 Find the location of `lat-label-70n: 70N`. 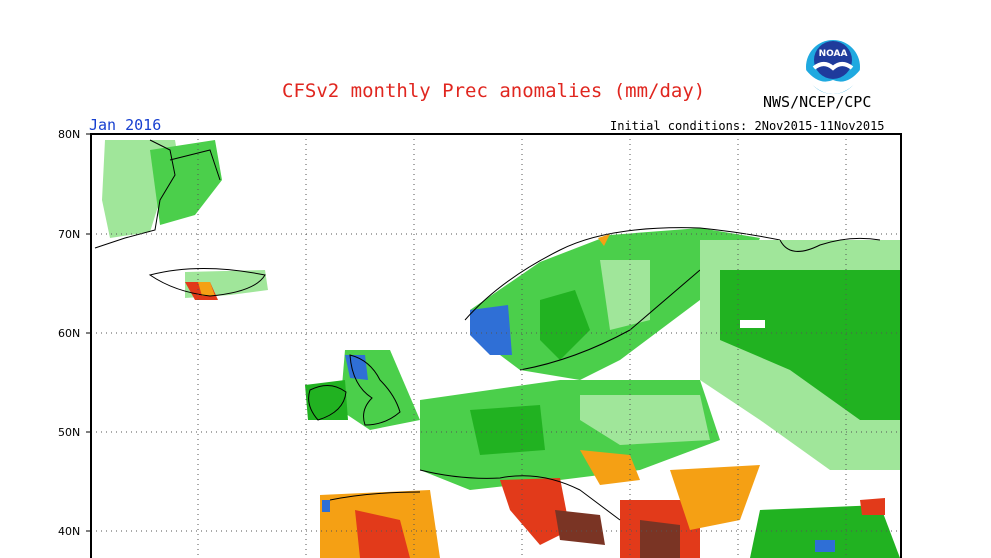

lat-label-70n: 70N is located at coordinates (69, 234).